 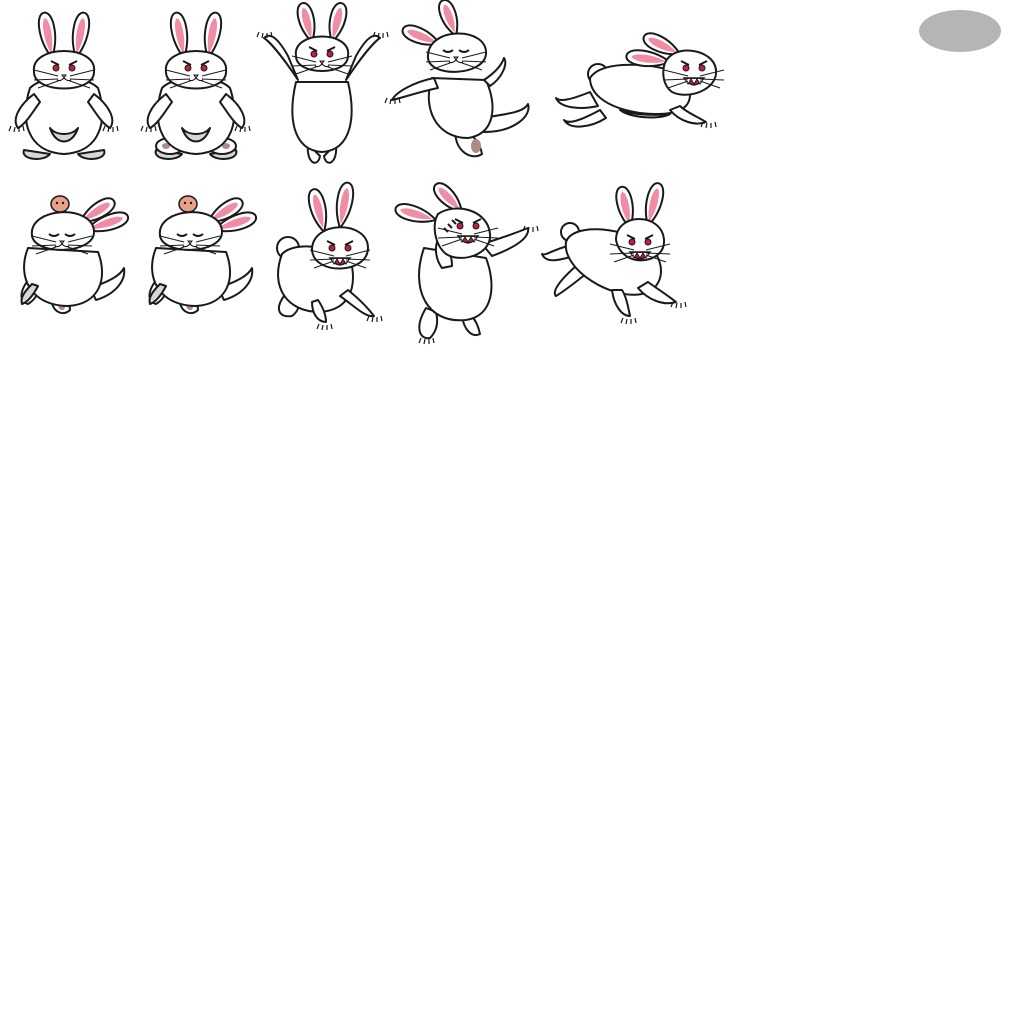 What do you see at coordinates (960, 31) in the screenshot?
I see `ground-shadow` at bounding box center [960, 31].